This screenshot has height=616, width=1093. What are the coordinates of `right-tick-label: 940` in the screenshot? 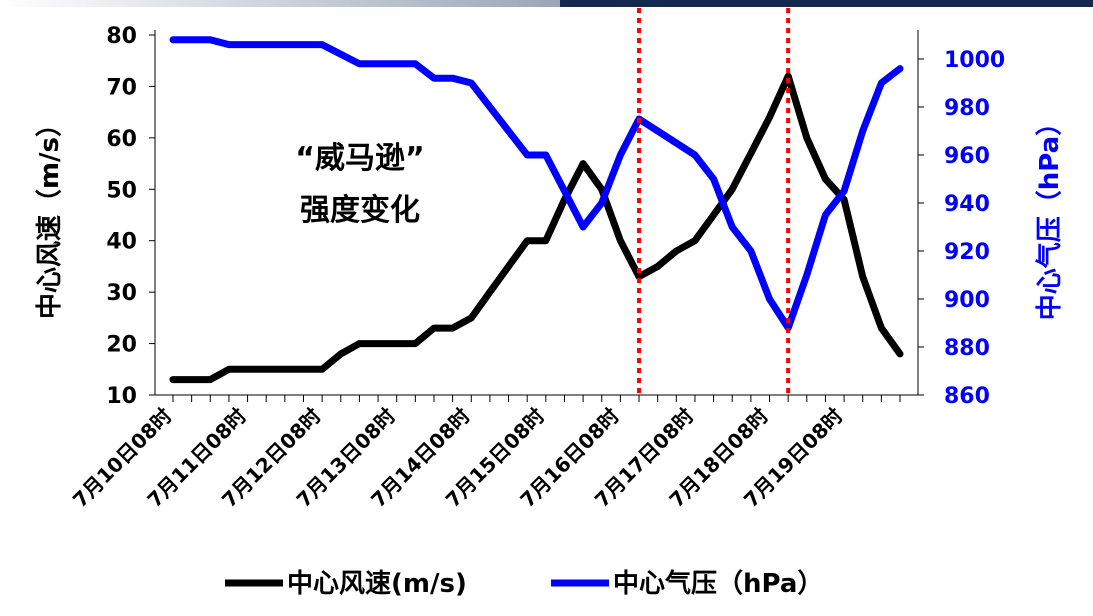 It's located at (967, 204).